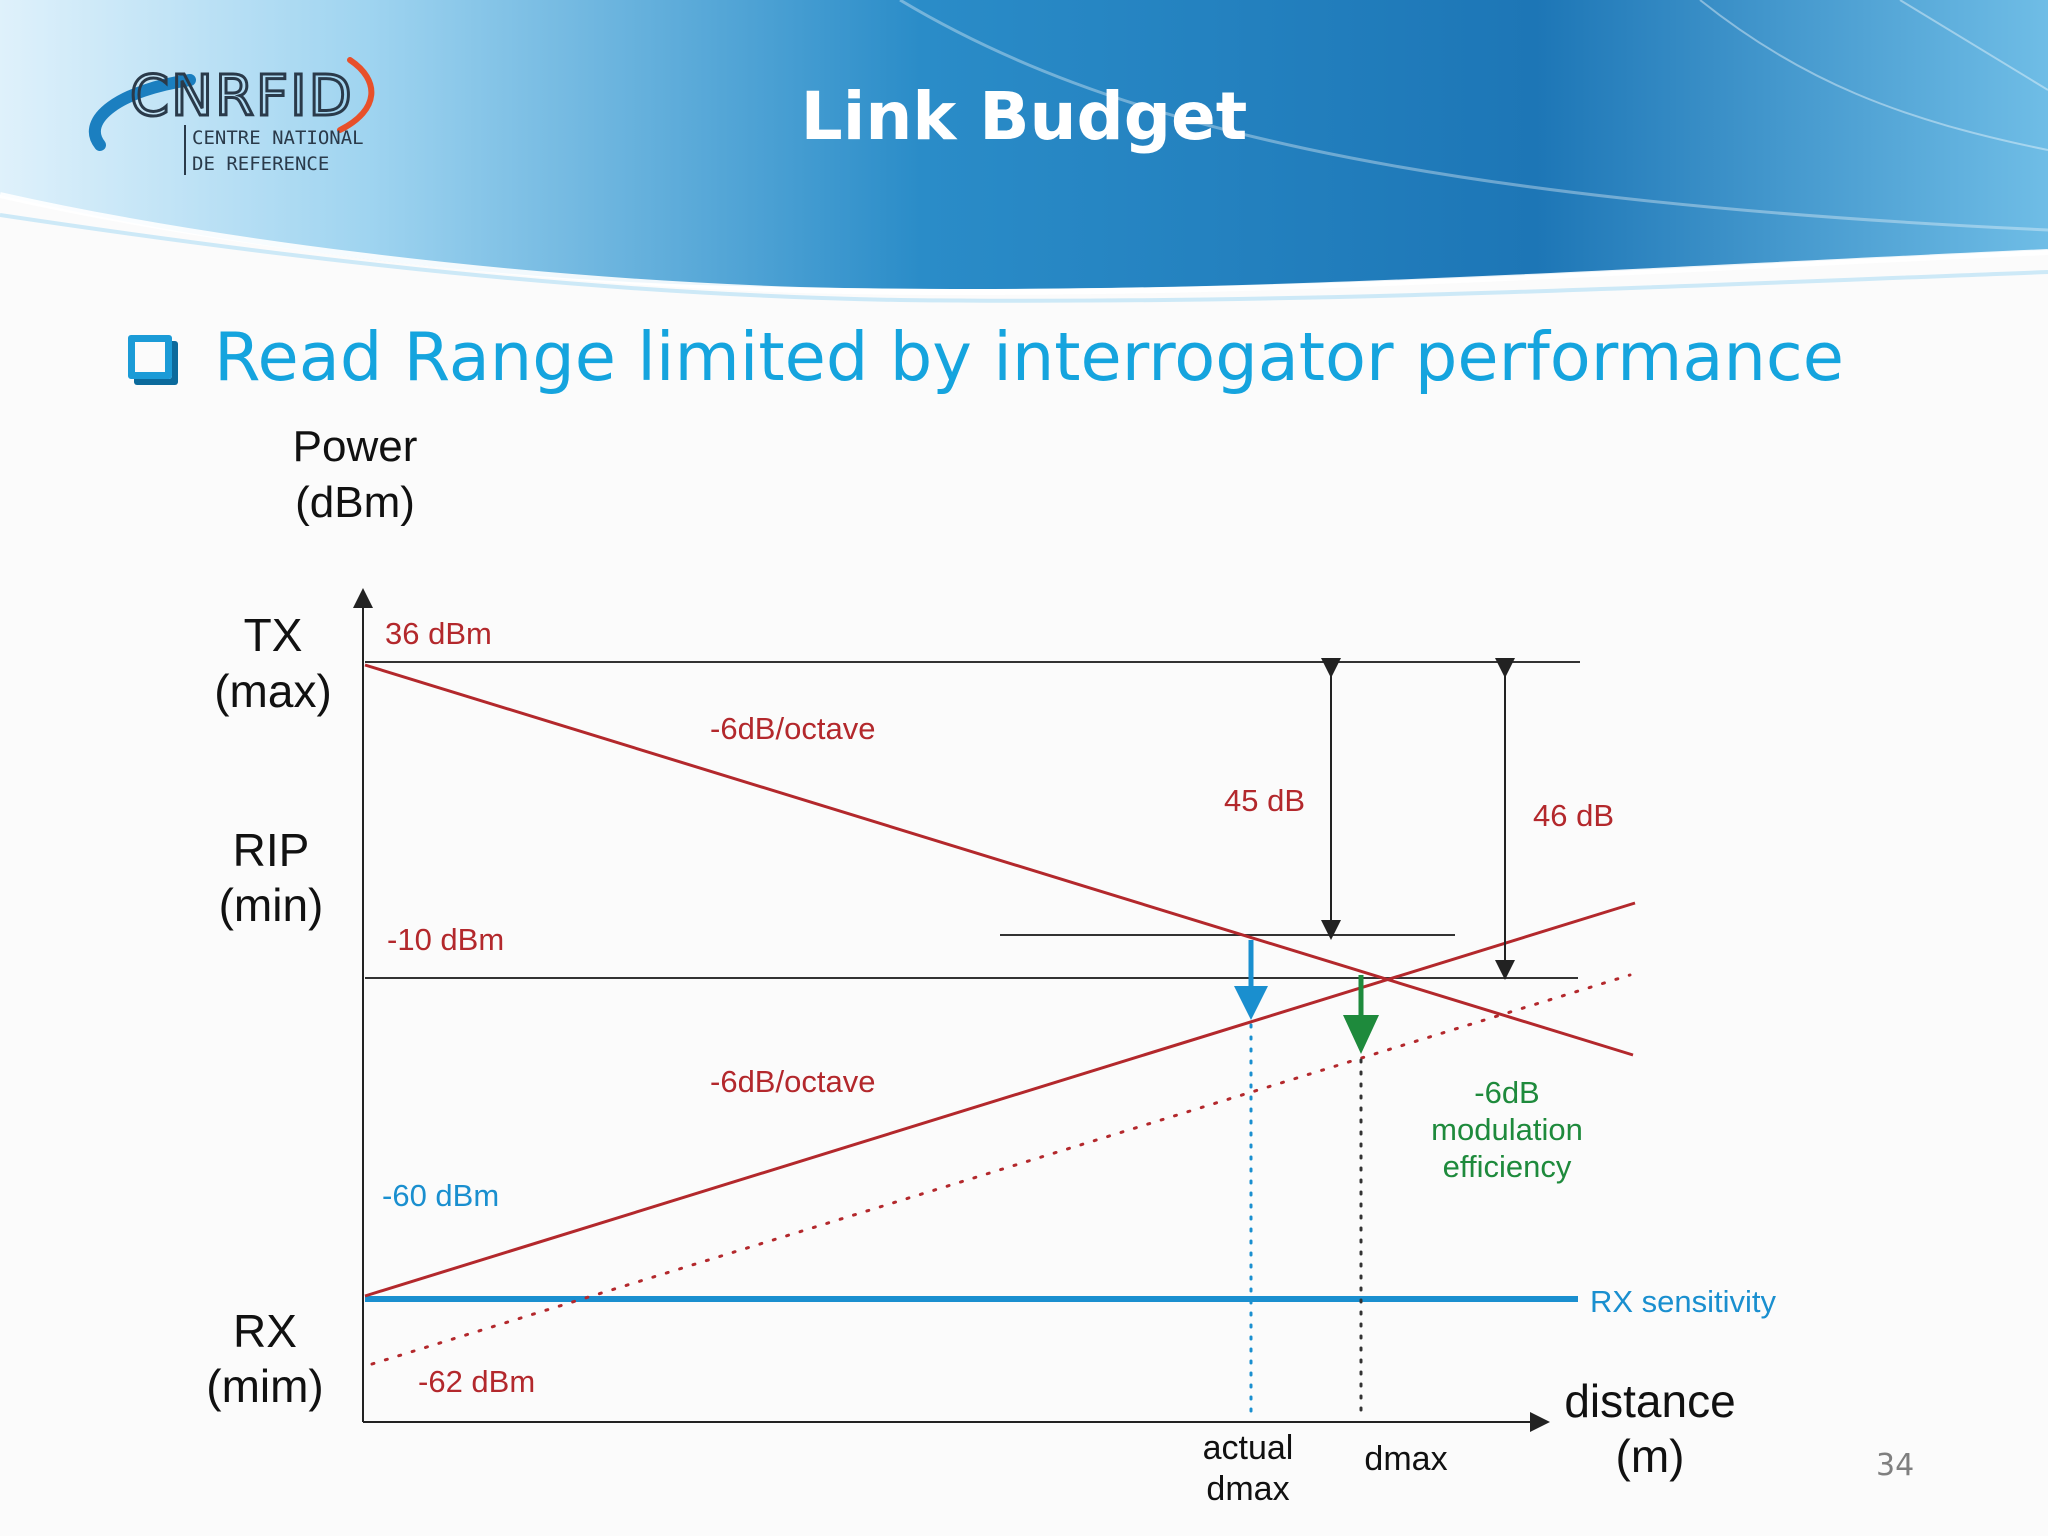  What do you see at coordinates (1895, 1465) in the screenshot?
I see `page-number: 34` at bounding box center [1895, 1465].